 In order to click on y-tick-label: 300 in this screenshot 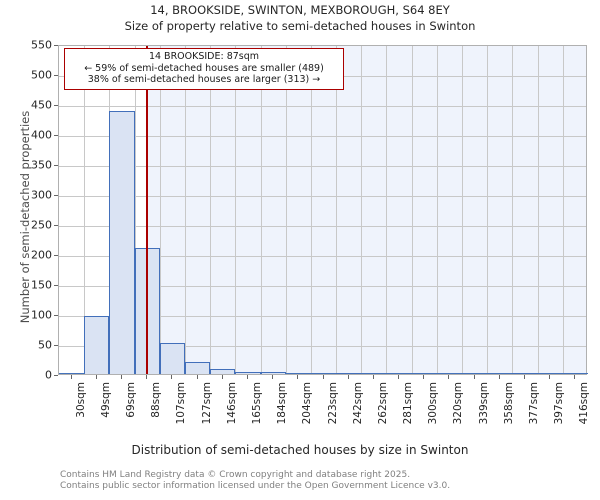, I will do `click(41, 195)`.